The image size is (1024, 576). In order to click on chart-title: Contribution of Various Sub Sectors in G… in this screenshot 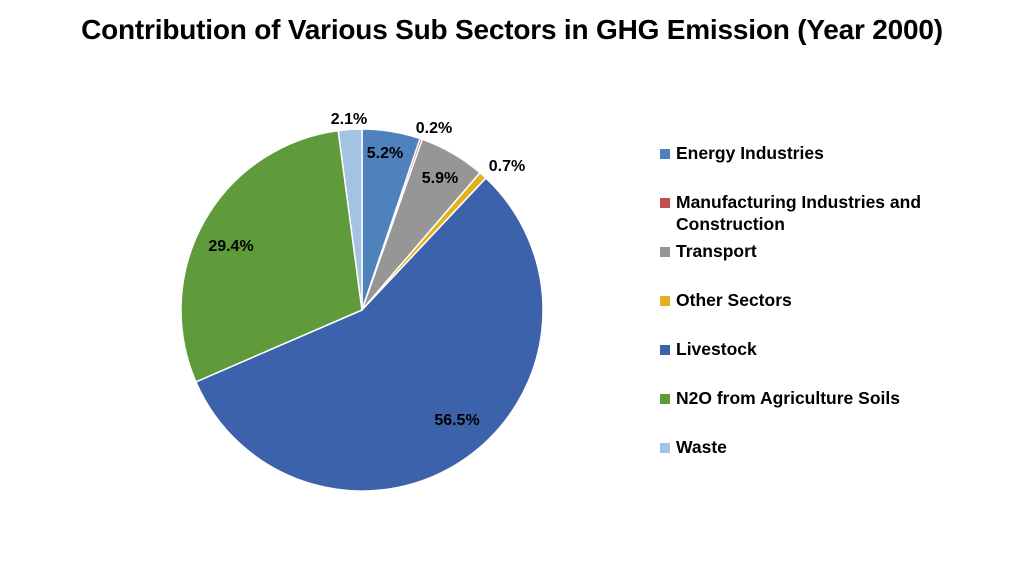, I will do `click(512, 29)`.